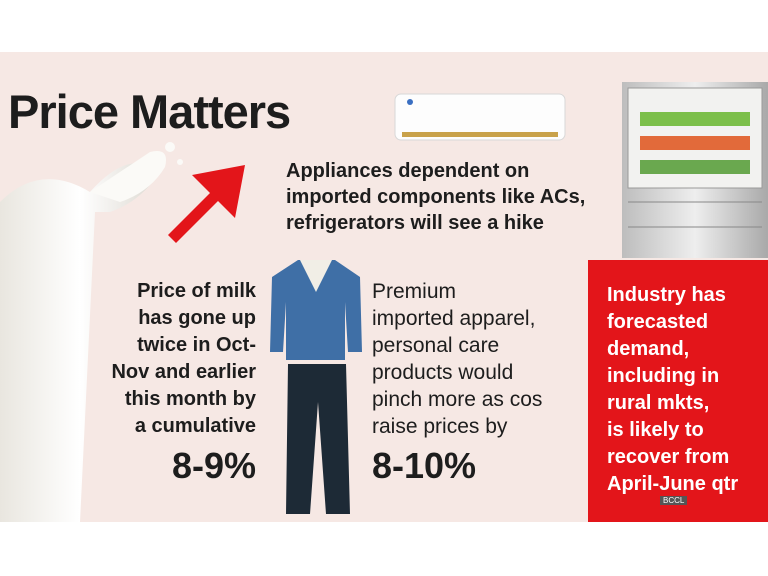  I want to click on milk-glass, so click(80, 342).